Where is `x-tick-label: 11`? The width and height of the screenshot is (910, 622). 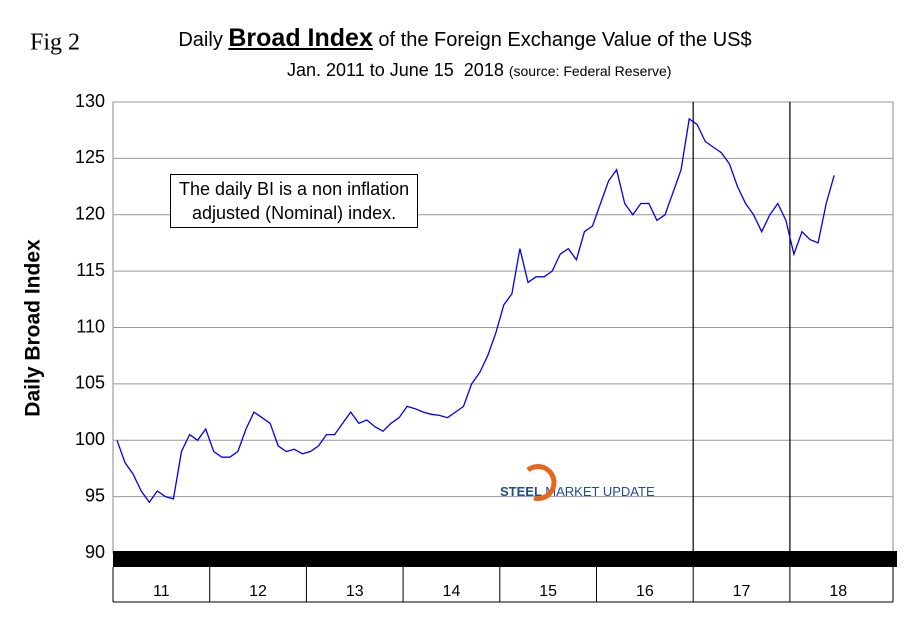
x-tick-label: 11 is located at coordinates (161, 591).